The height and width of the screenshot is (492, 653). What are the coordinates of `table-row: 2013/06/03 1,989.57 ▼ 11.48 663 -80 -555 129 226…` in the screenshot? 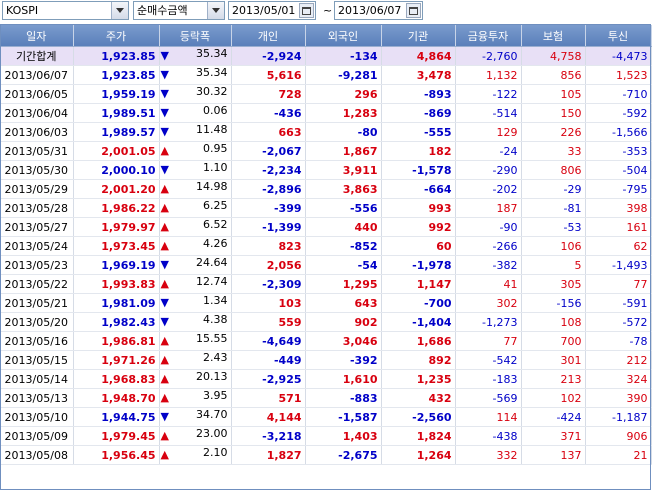 It's located at (326, 132).